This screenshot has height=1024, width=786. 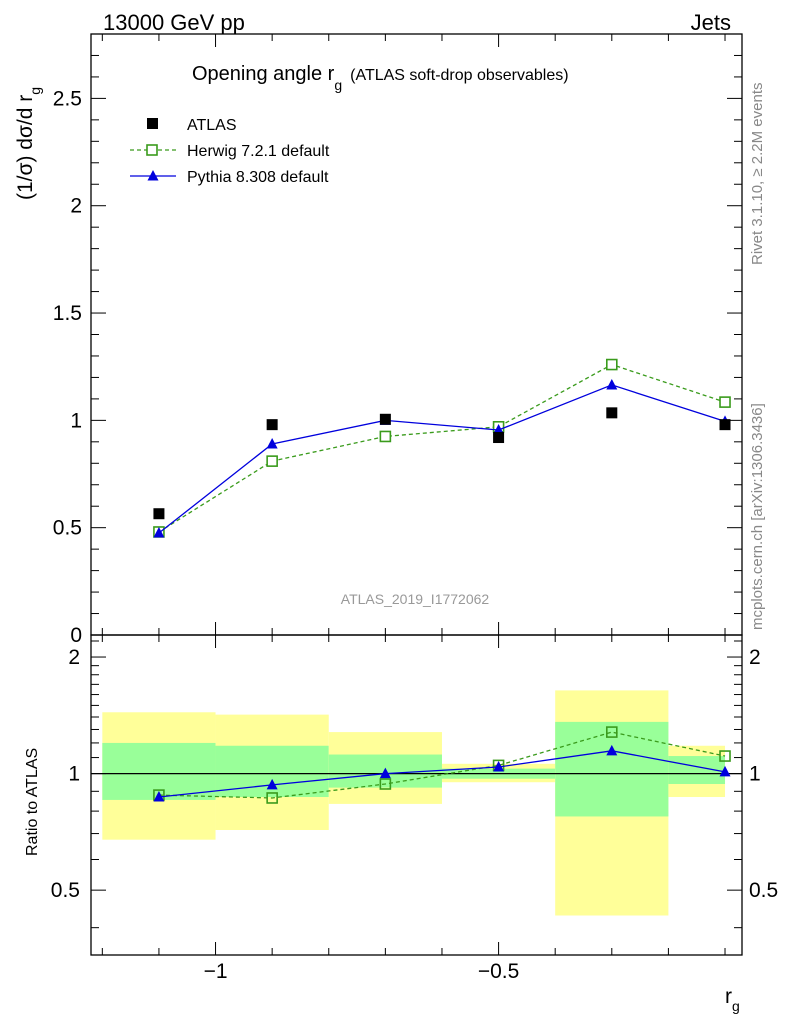 What do you see at coordinates (76, 206) in the screenshot?
I see `upper-y-tick-label: 2` at bounding box center [76, 206].